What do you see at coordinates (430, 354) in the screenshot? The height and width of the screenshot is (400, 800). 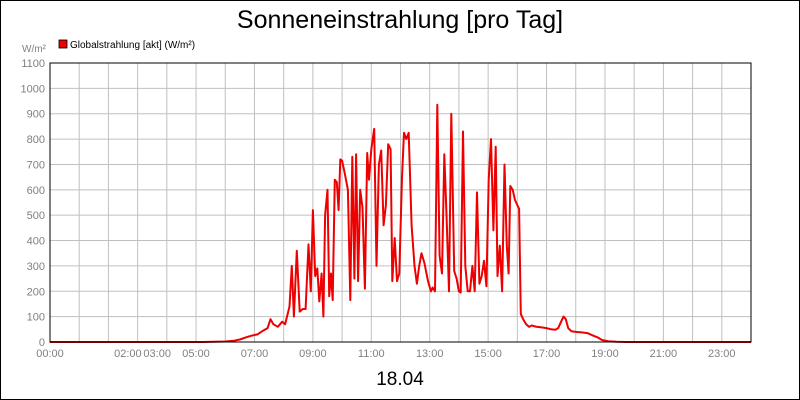 I see `x-tick-label: 13:00` at bounding box center [430, 354].